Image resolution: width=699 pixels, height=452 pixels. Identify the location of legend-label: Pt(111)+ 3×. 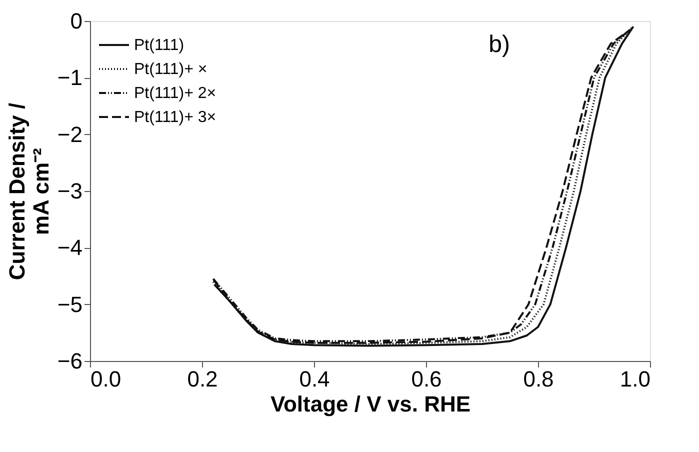
(175, 117).